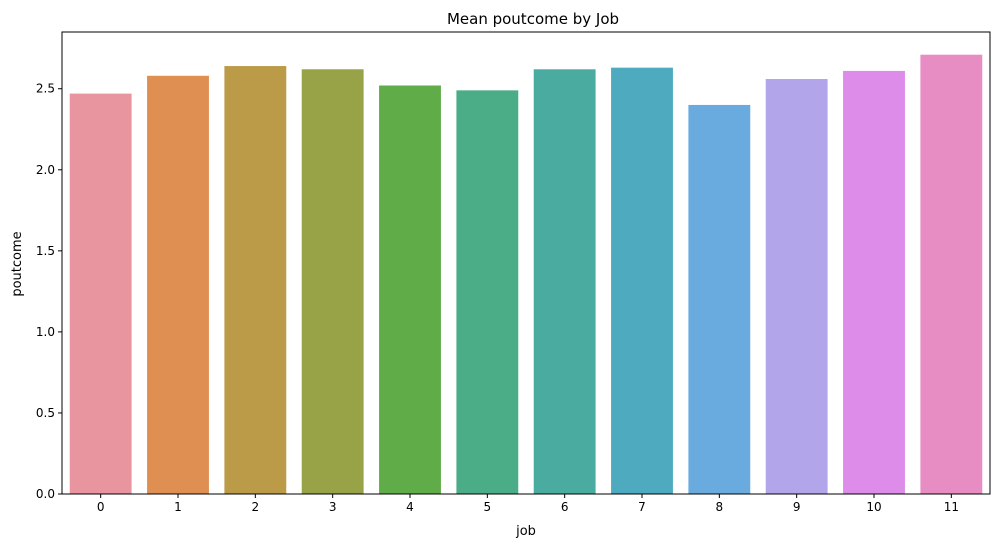 Image resolution: width=1001 pixels, height=547 pixels. I want to click on x-axis-label: job, so click(525, 531).